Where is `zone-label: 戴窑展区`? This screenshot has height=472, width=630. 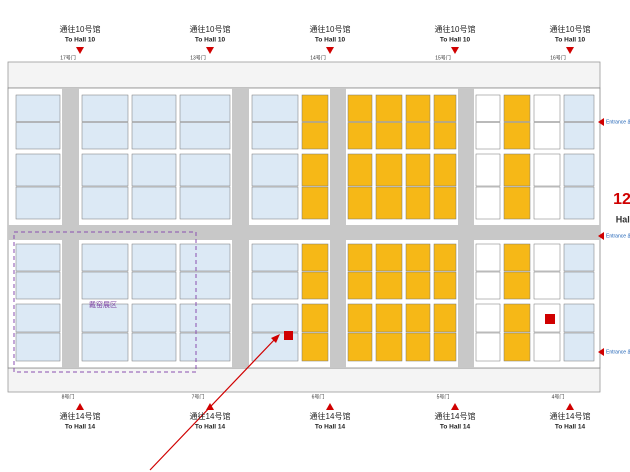 zone-label: 戴窑展区 is located at coordinates (103, 304).